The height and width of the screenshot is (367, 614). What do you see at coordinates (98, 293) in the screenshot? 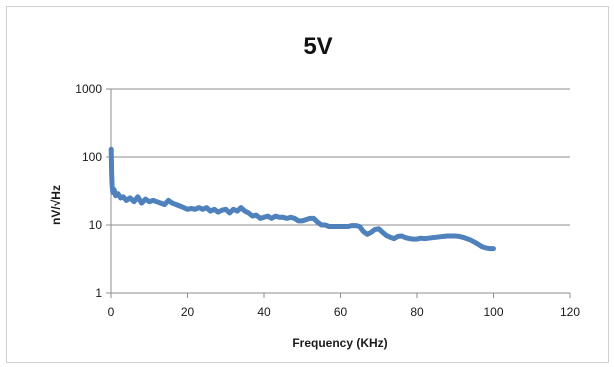
I see `y-tick-label-1: 1` at bounding box center [98, 293].